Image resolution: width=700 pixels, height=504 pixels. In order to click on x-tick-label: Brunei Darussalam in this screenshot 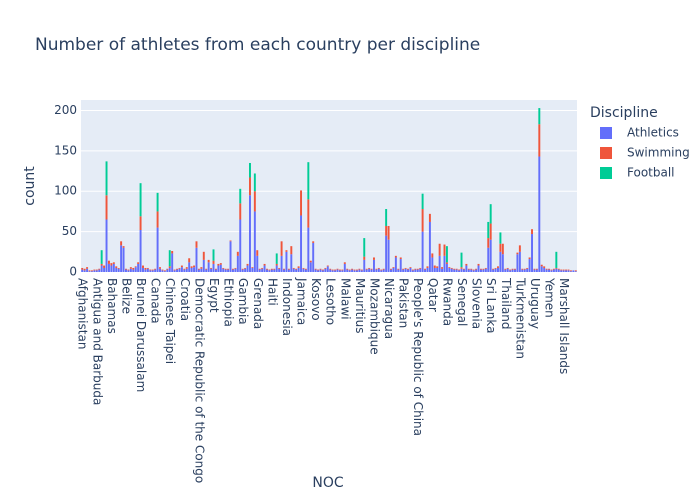, I will do `click(141, 335)`.